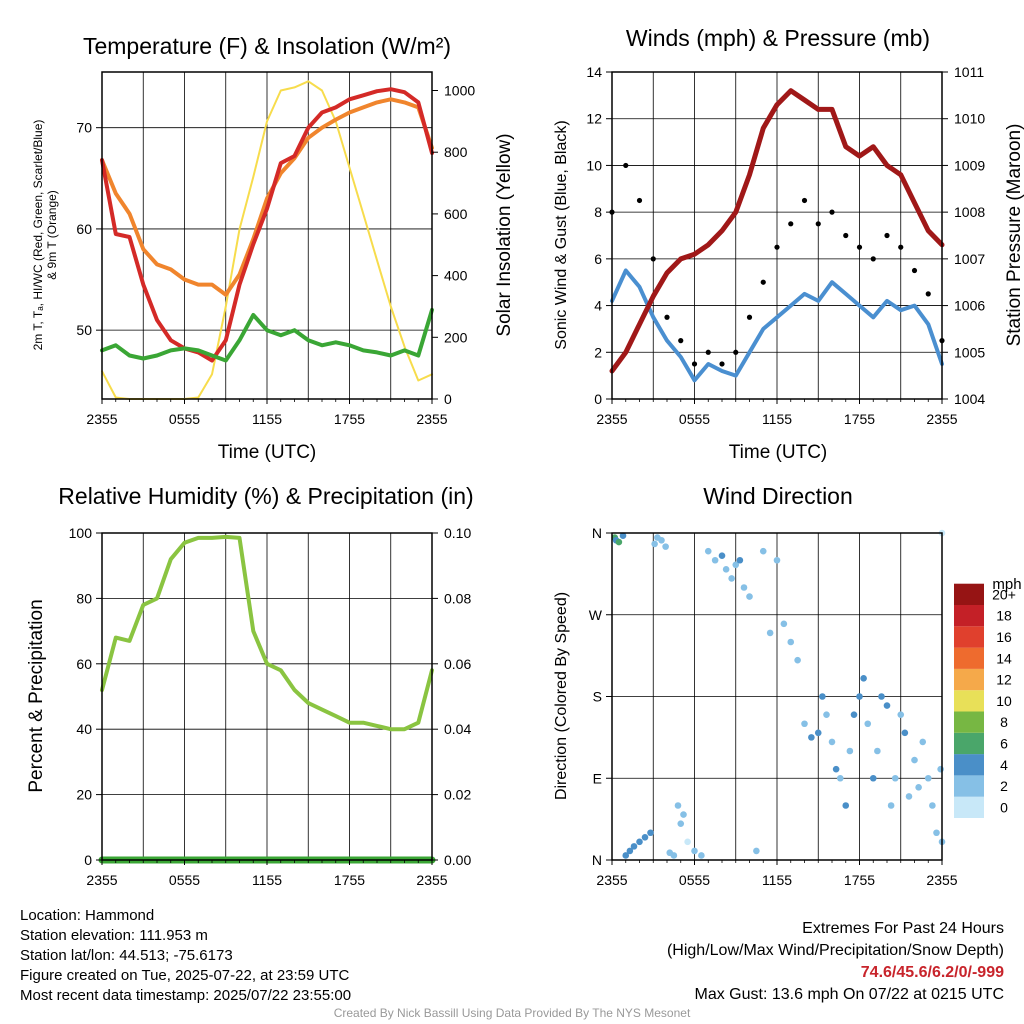  I want to click on y-tick-label: 70, so click(84, 128).